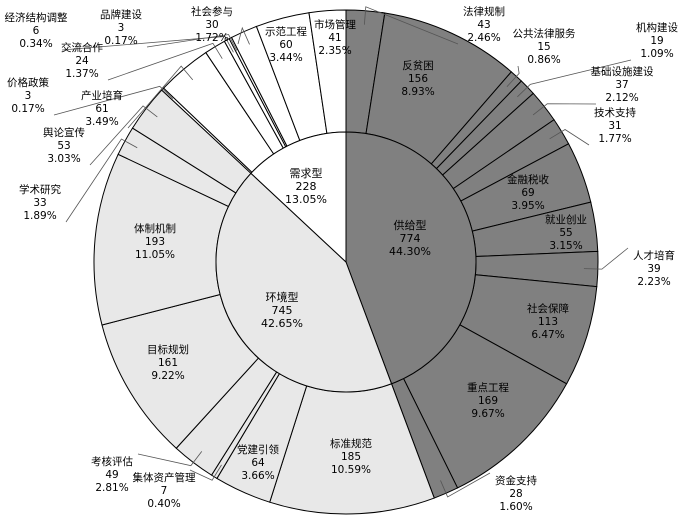  I want to click on outer-label-交流合作: 交流合作 24 1.37%, so click(82, 60).